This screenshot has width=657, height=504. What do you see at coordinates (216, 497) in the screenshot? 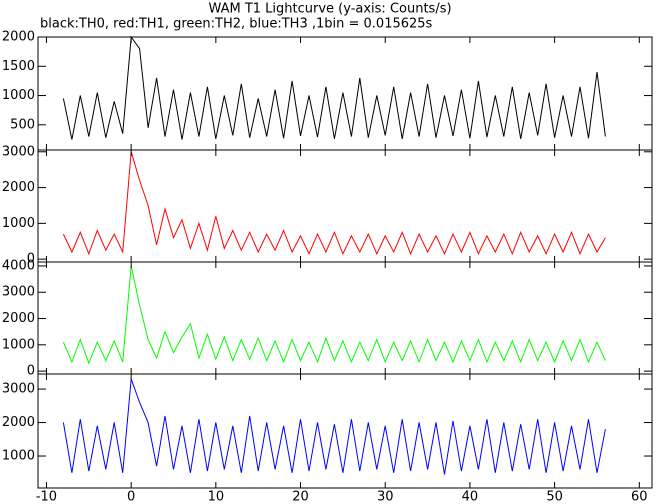
I see `x-tick-label: 10` at bounding box center [216, 497].